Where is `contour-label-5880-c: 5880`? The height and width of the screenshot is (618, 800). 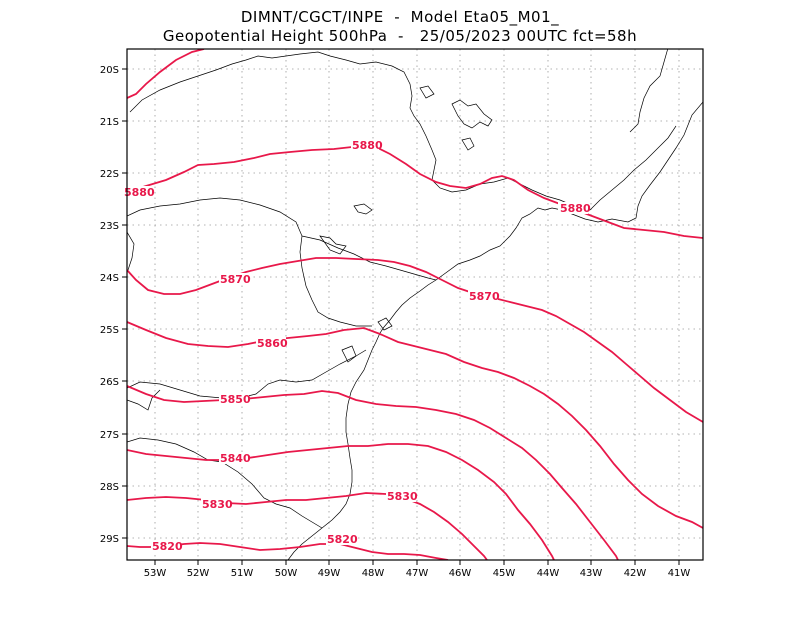 contour-label-5880-c: 5880 is located at coordinates (575, 208).